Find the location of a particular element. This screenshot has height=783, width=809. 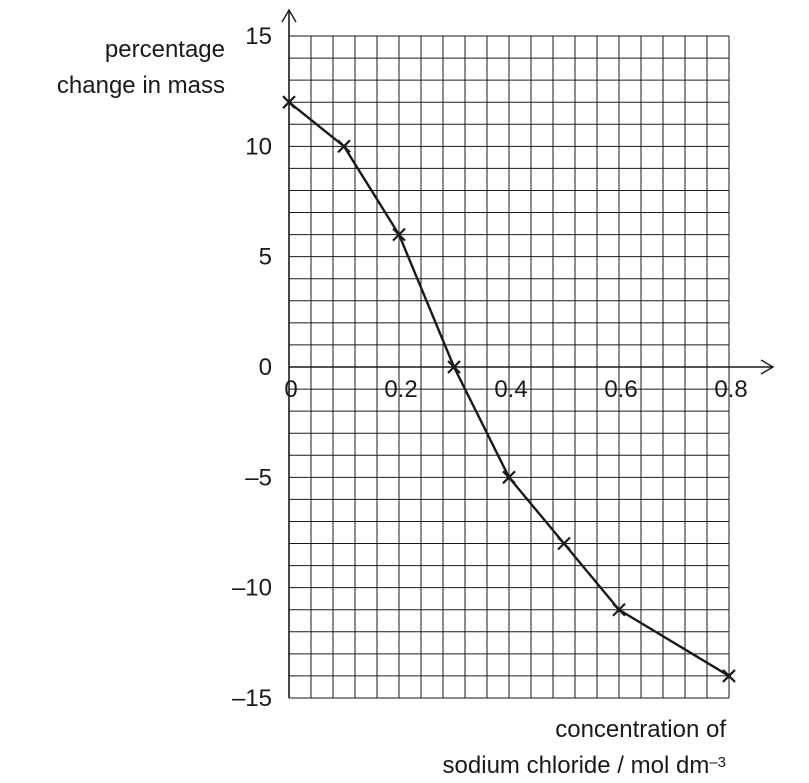

y-tick-label: 10 is located at coordinates (258, 146).